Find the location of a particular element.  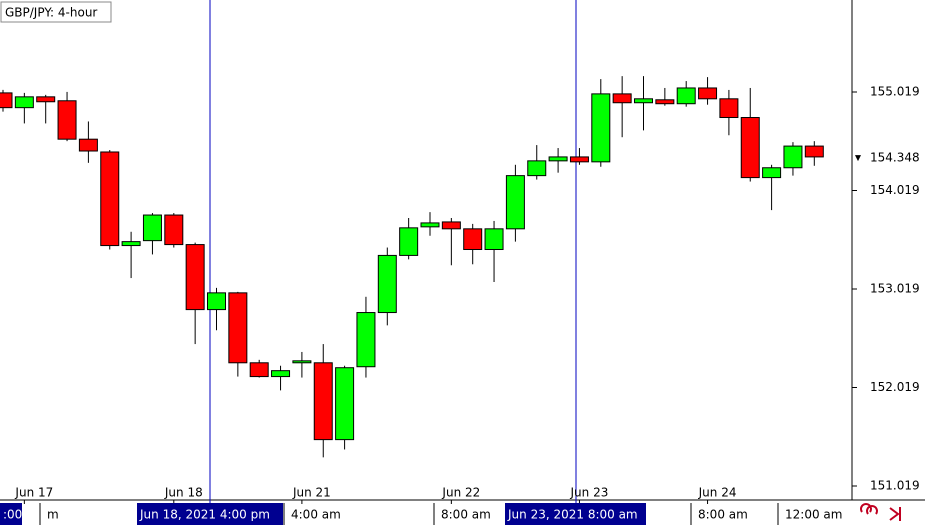

time-label: 4:00 am is located at coordinates (316, 515).